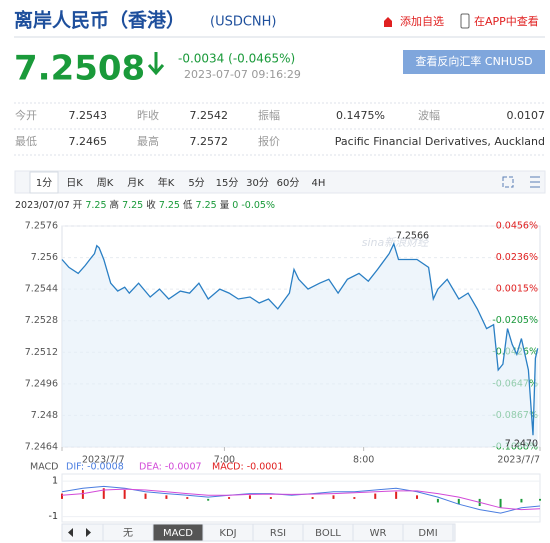  Describe the element at coordinates (429, 115) in the screenshot. I see `stat-label: 波幅` at that location.